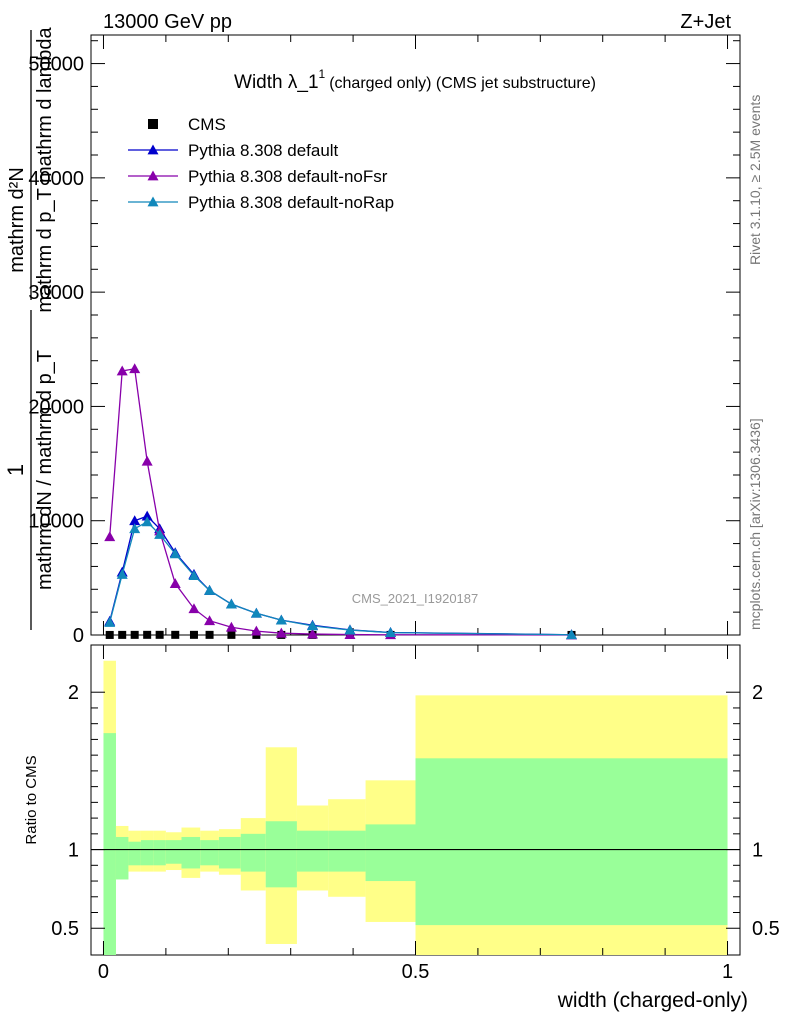 Image resolution: width=786 pixels, height=1024 pixels. What do you see at coordinates (263, 150) in the screenshot?
I see `legend-label: Pythia 8.308 default` at bounding box center [263, 150].